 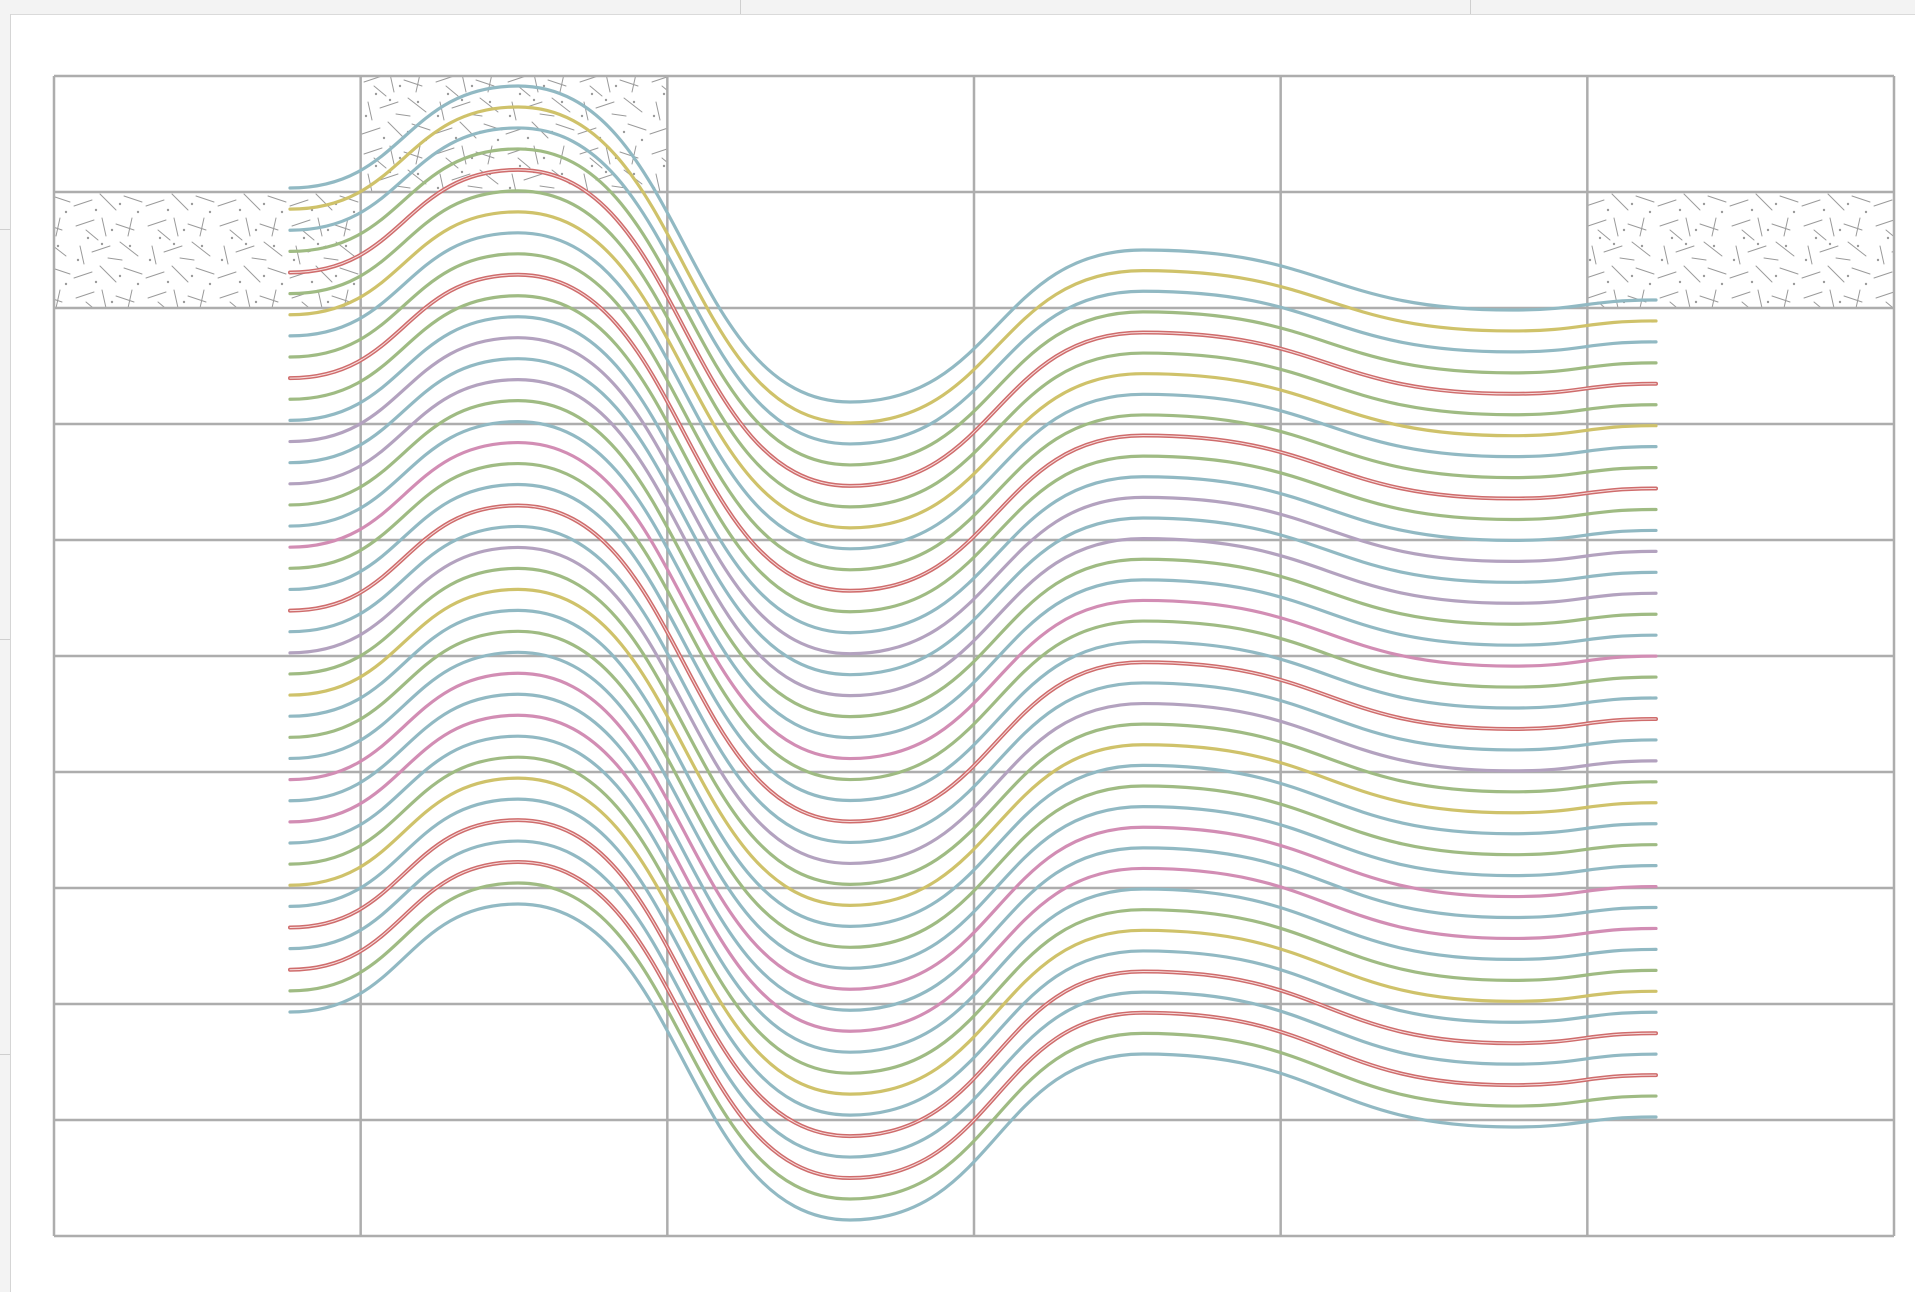 What do you see at coordinates (1740, 250) in the screenshot?
I see `textured-cell` at bounding box center [1740, 250].